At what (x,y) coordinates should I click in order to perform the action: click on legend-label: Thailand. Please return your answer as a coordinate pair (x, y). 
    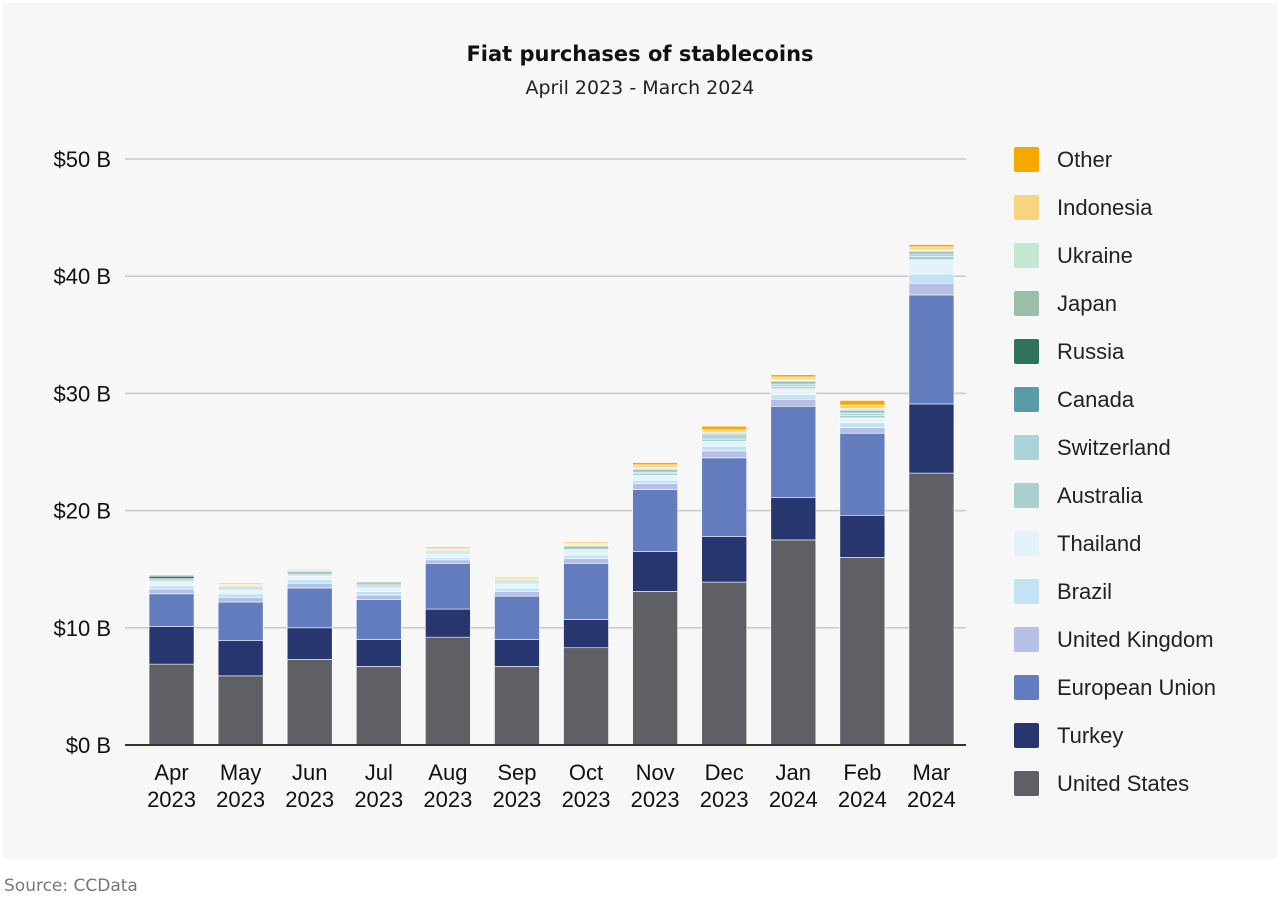
    Looking at the image, I should click on (1099, 543).